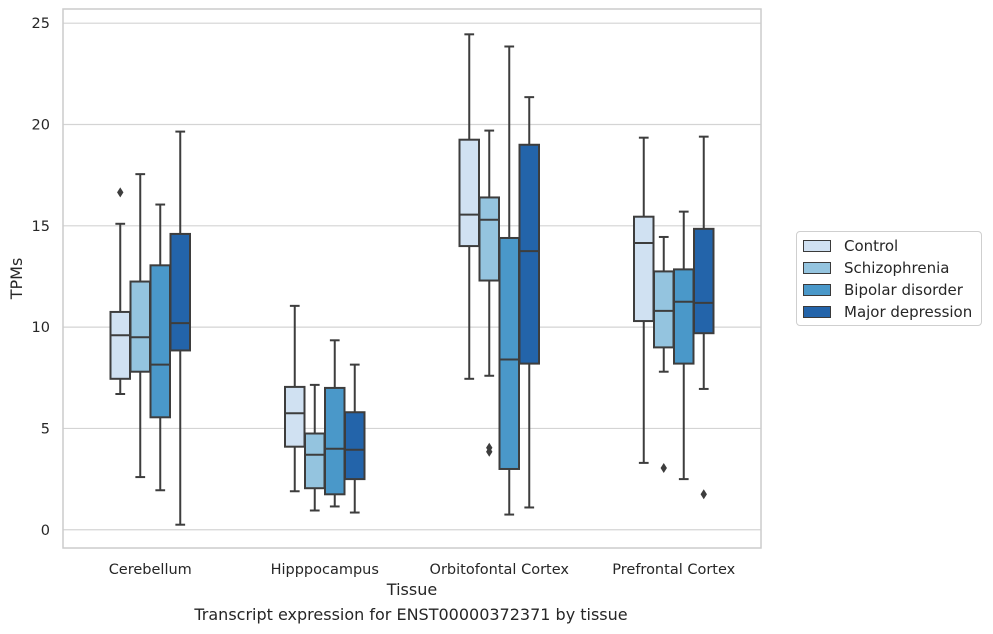 This screenshot has height=634, width=993. I want to click on legend-swatch-major-depression, so click(817, 312).